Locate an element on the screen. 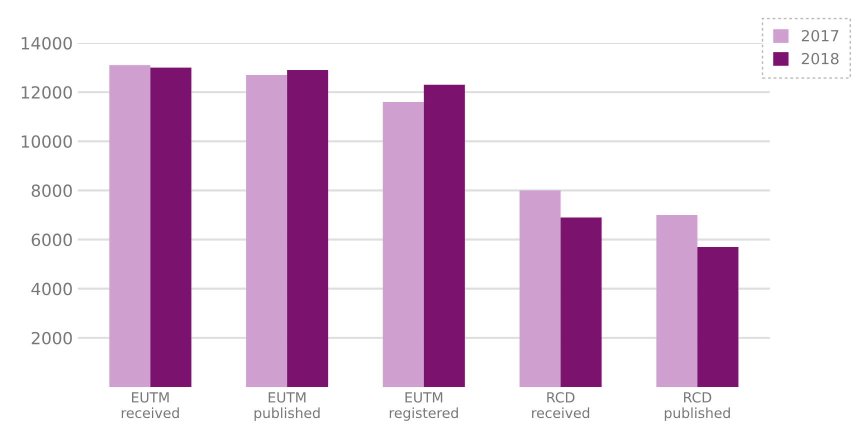  y-tick-label: 2000 is located at coordinates (52, 338).